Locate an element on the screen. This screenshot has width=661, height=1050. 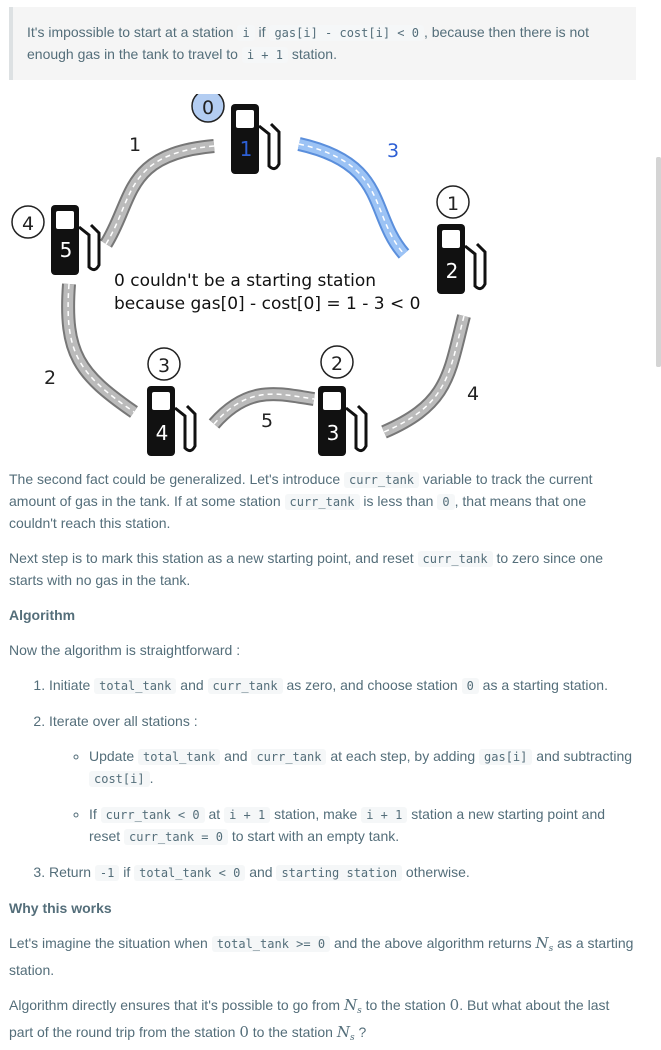
gas-station-5: 5 is located at coordinates (76, 240).